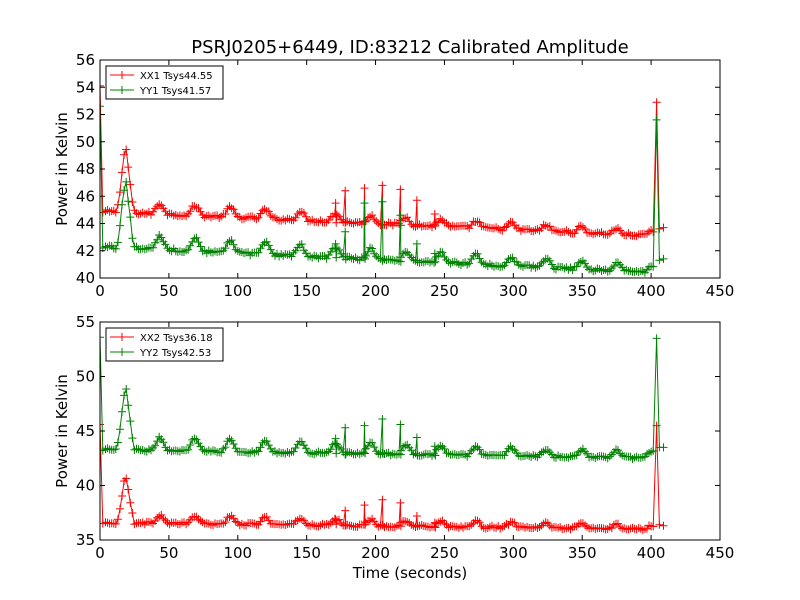 This screenshot has width=800, height=600. What do you see at coordinates (85, 322) in the screenshot?
I see `bottom-y-tick-label: 55` at bounding box center [85, 322].